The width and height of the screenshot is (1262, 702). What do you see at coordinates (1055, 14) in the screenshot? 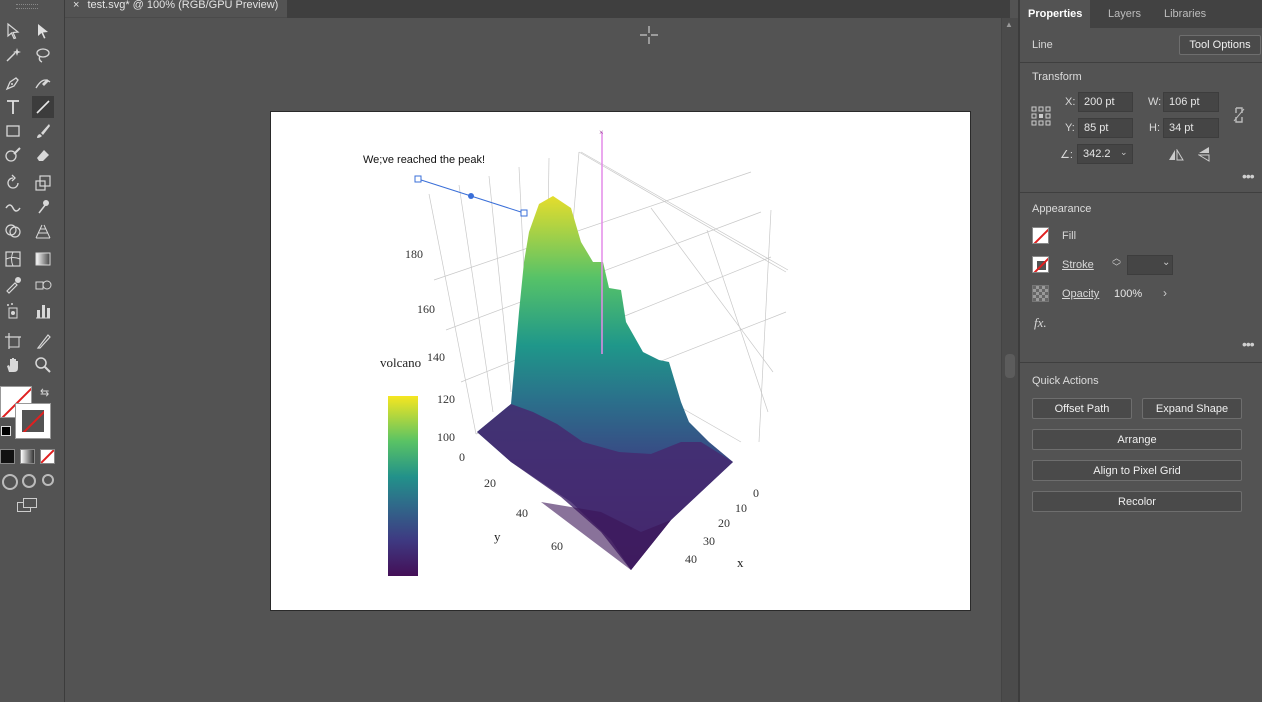
I see `tab-properties: Properties` at bounding box center [1055, 14].